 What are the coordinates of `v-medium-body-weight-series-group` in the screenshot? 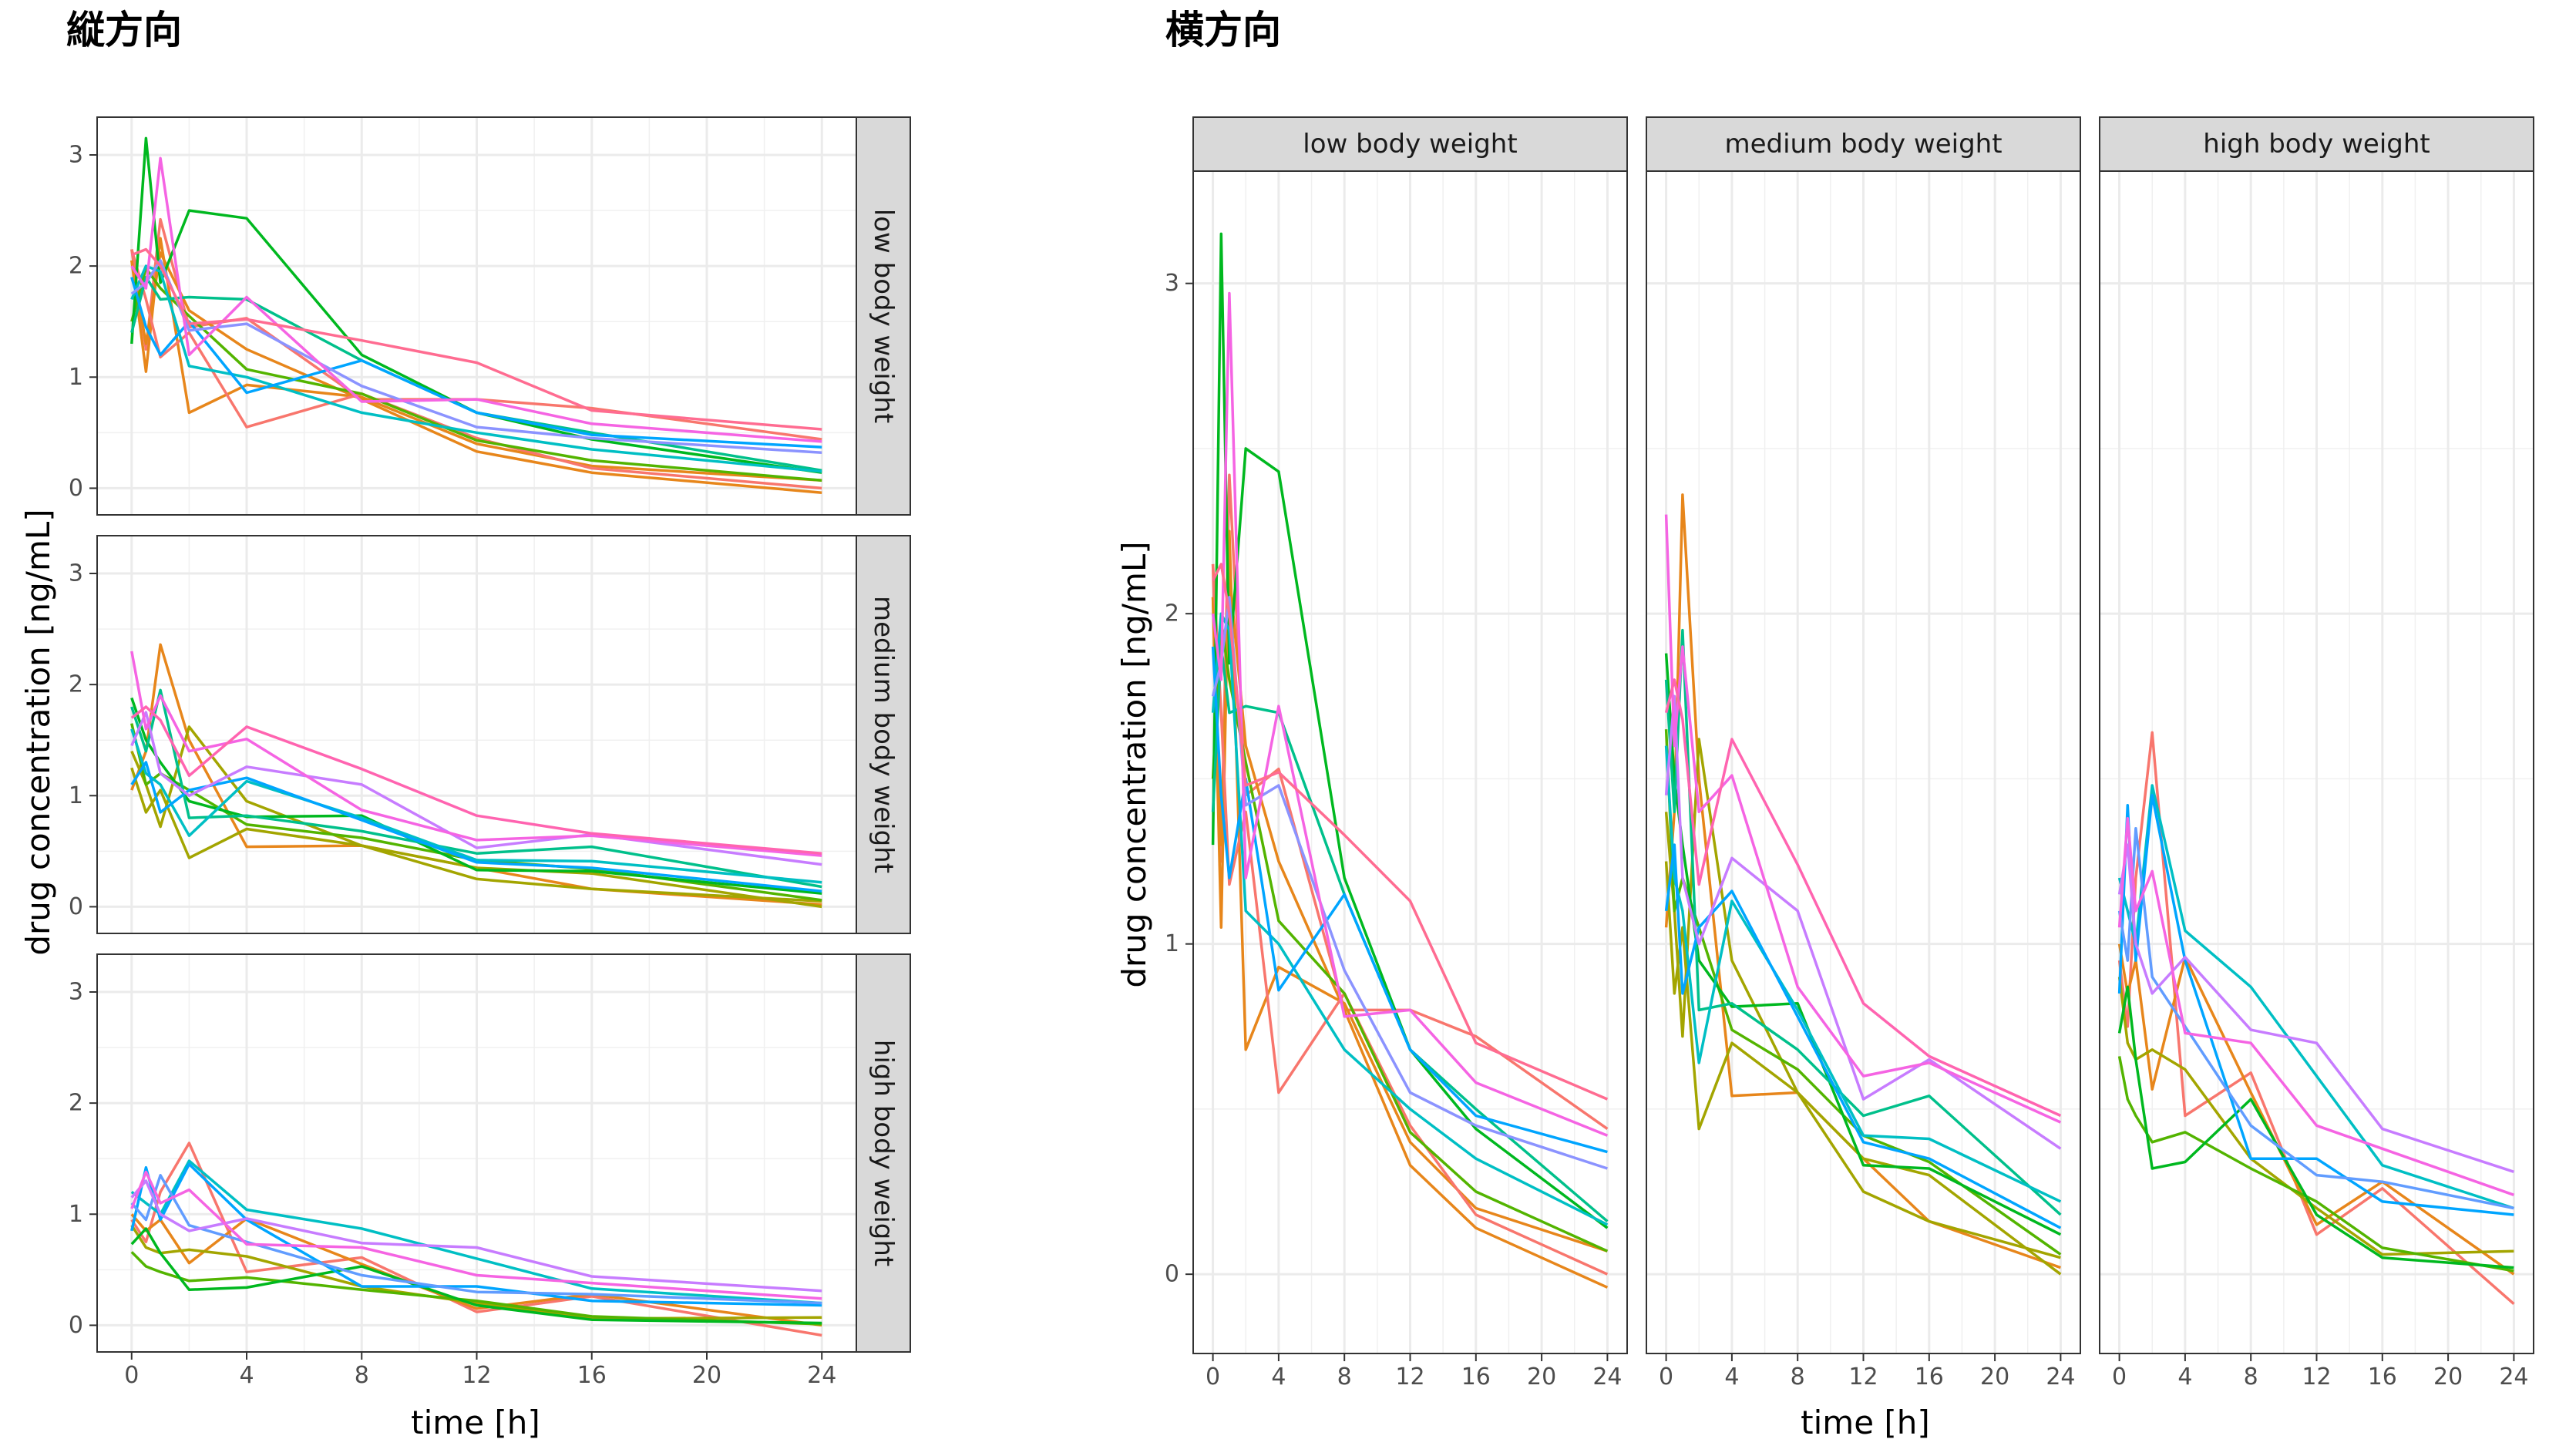 It's located at (476, 776).